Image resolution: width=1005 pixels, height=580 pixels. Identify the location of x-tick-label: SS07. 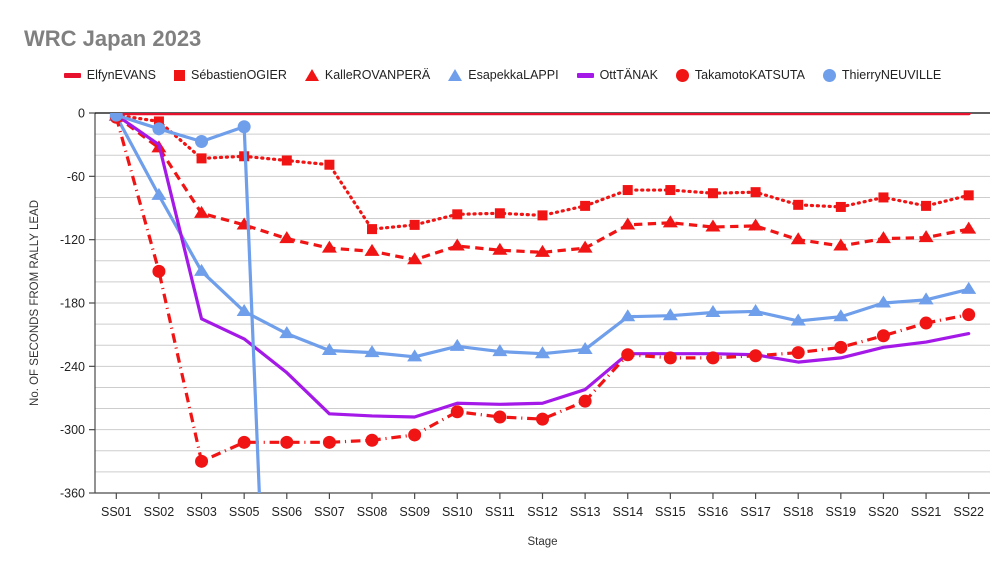
(329, 512).